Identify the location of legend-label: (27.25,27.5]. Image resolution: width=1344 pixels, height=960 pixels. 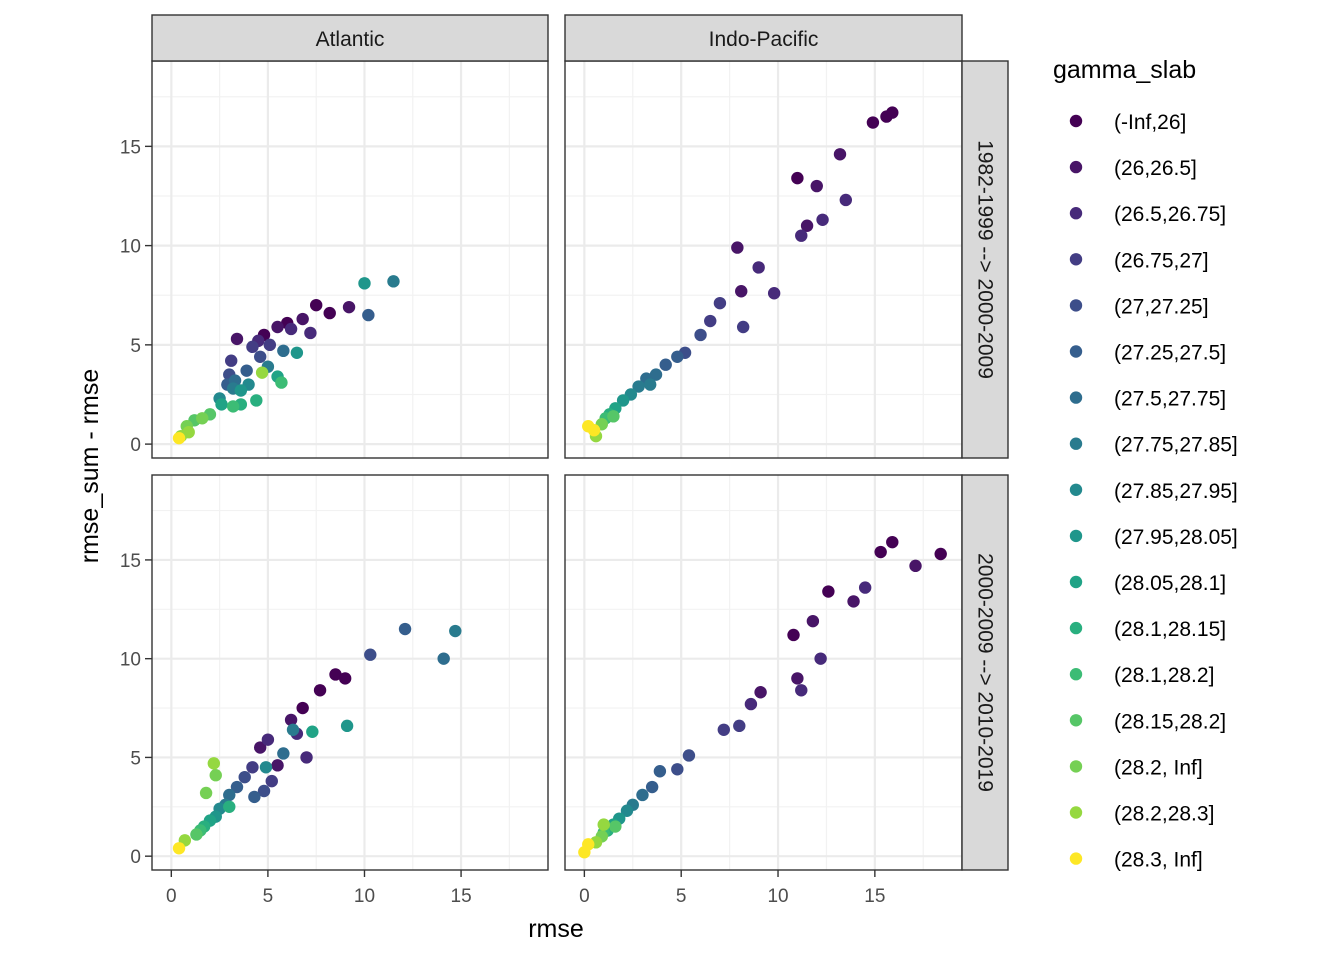
(1170, 353).